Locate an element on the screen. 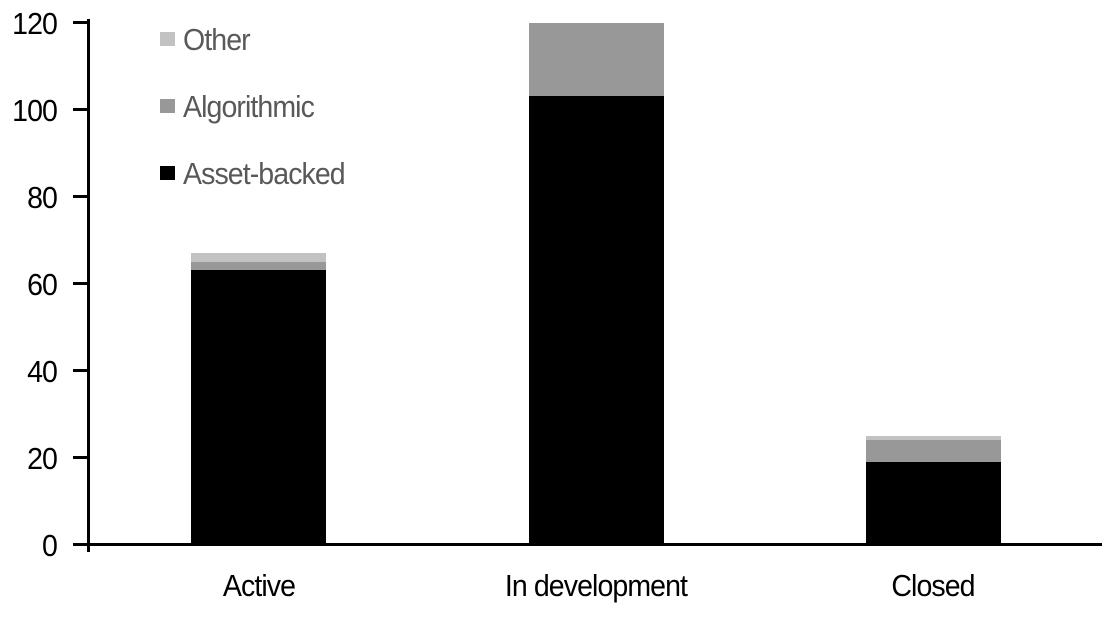  y-axis-line is located at coordinates (88, 285).